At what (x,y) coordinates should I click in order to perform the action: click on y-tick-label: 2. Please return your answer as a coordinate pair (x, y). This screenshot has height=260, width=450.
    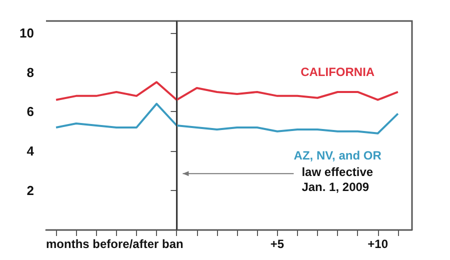
    Looking at the image, I should click on (30, 190).